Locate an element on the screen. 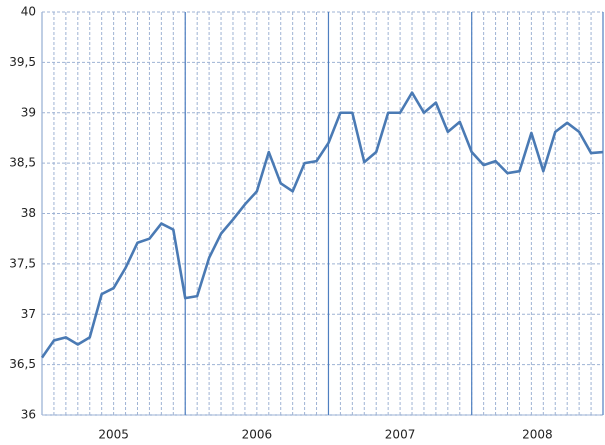 Image resolution: width=605 pixels, height=445 pixels. x-tick-label: 2008 is located at coordinates (537, 435).